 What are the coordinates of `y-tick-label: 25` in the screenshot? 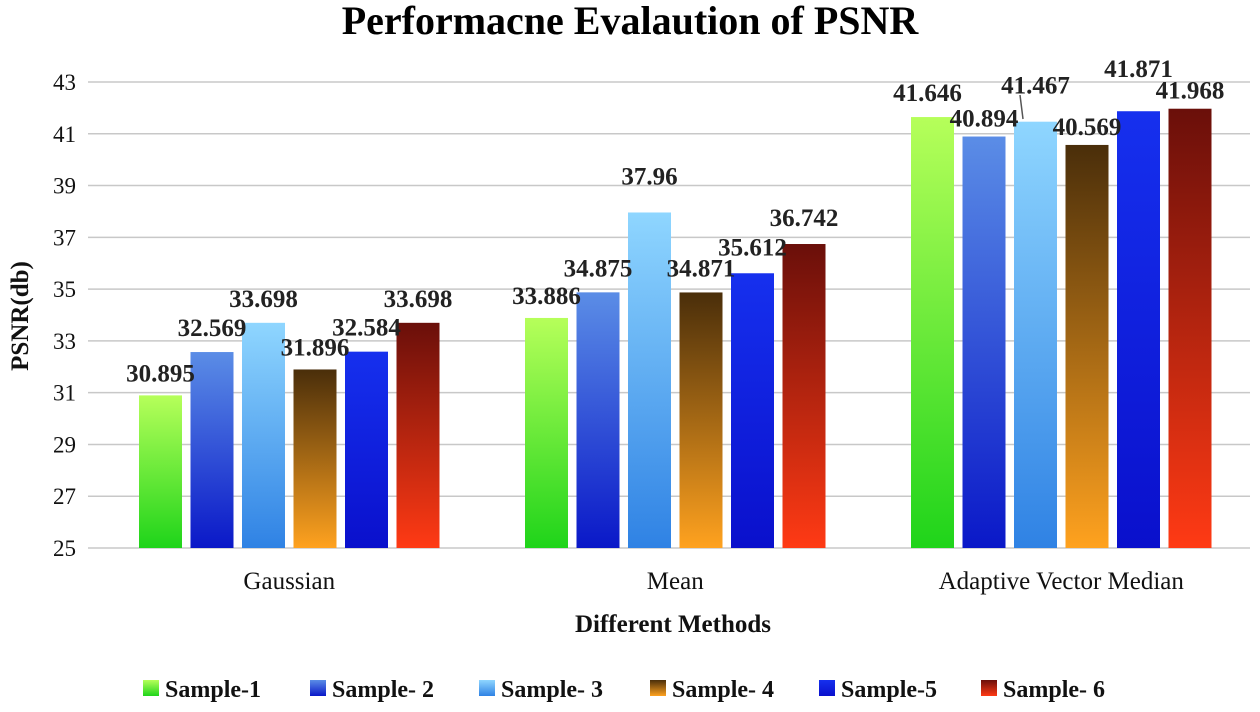 It's located at (64, 548).